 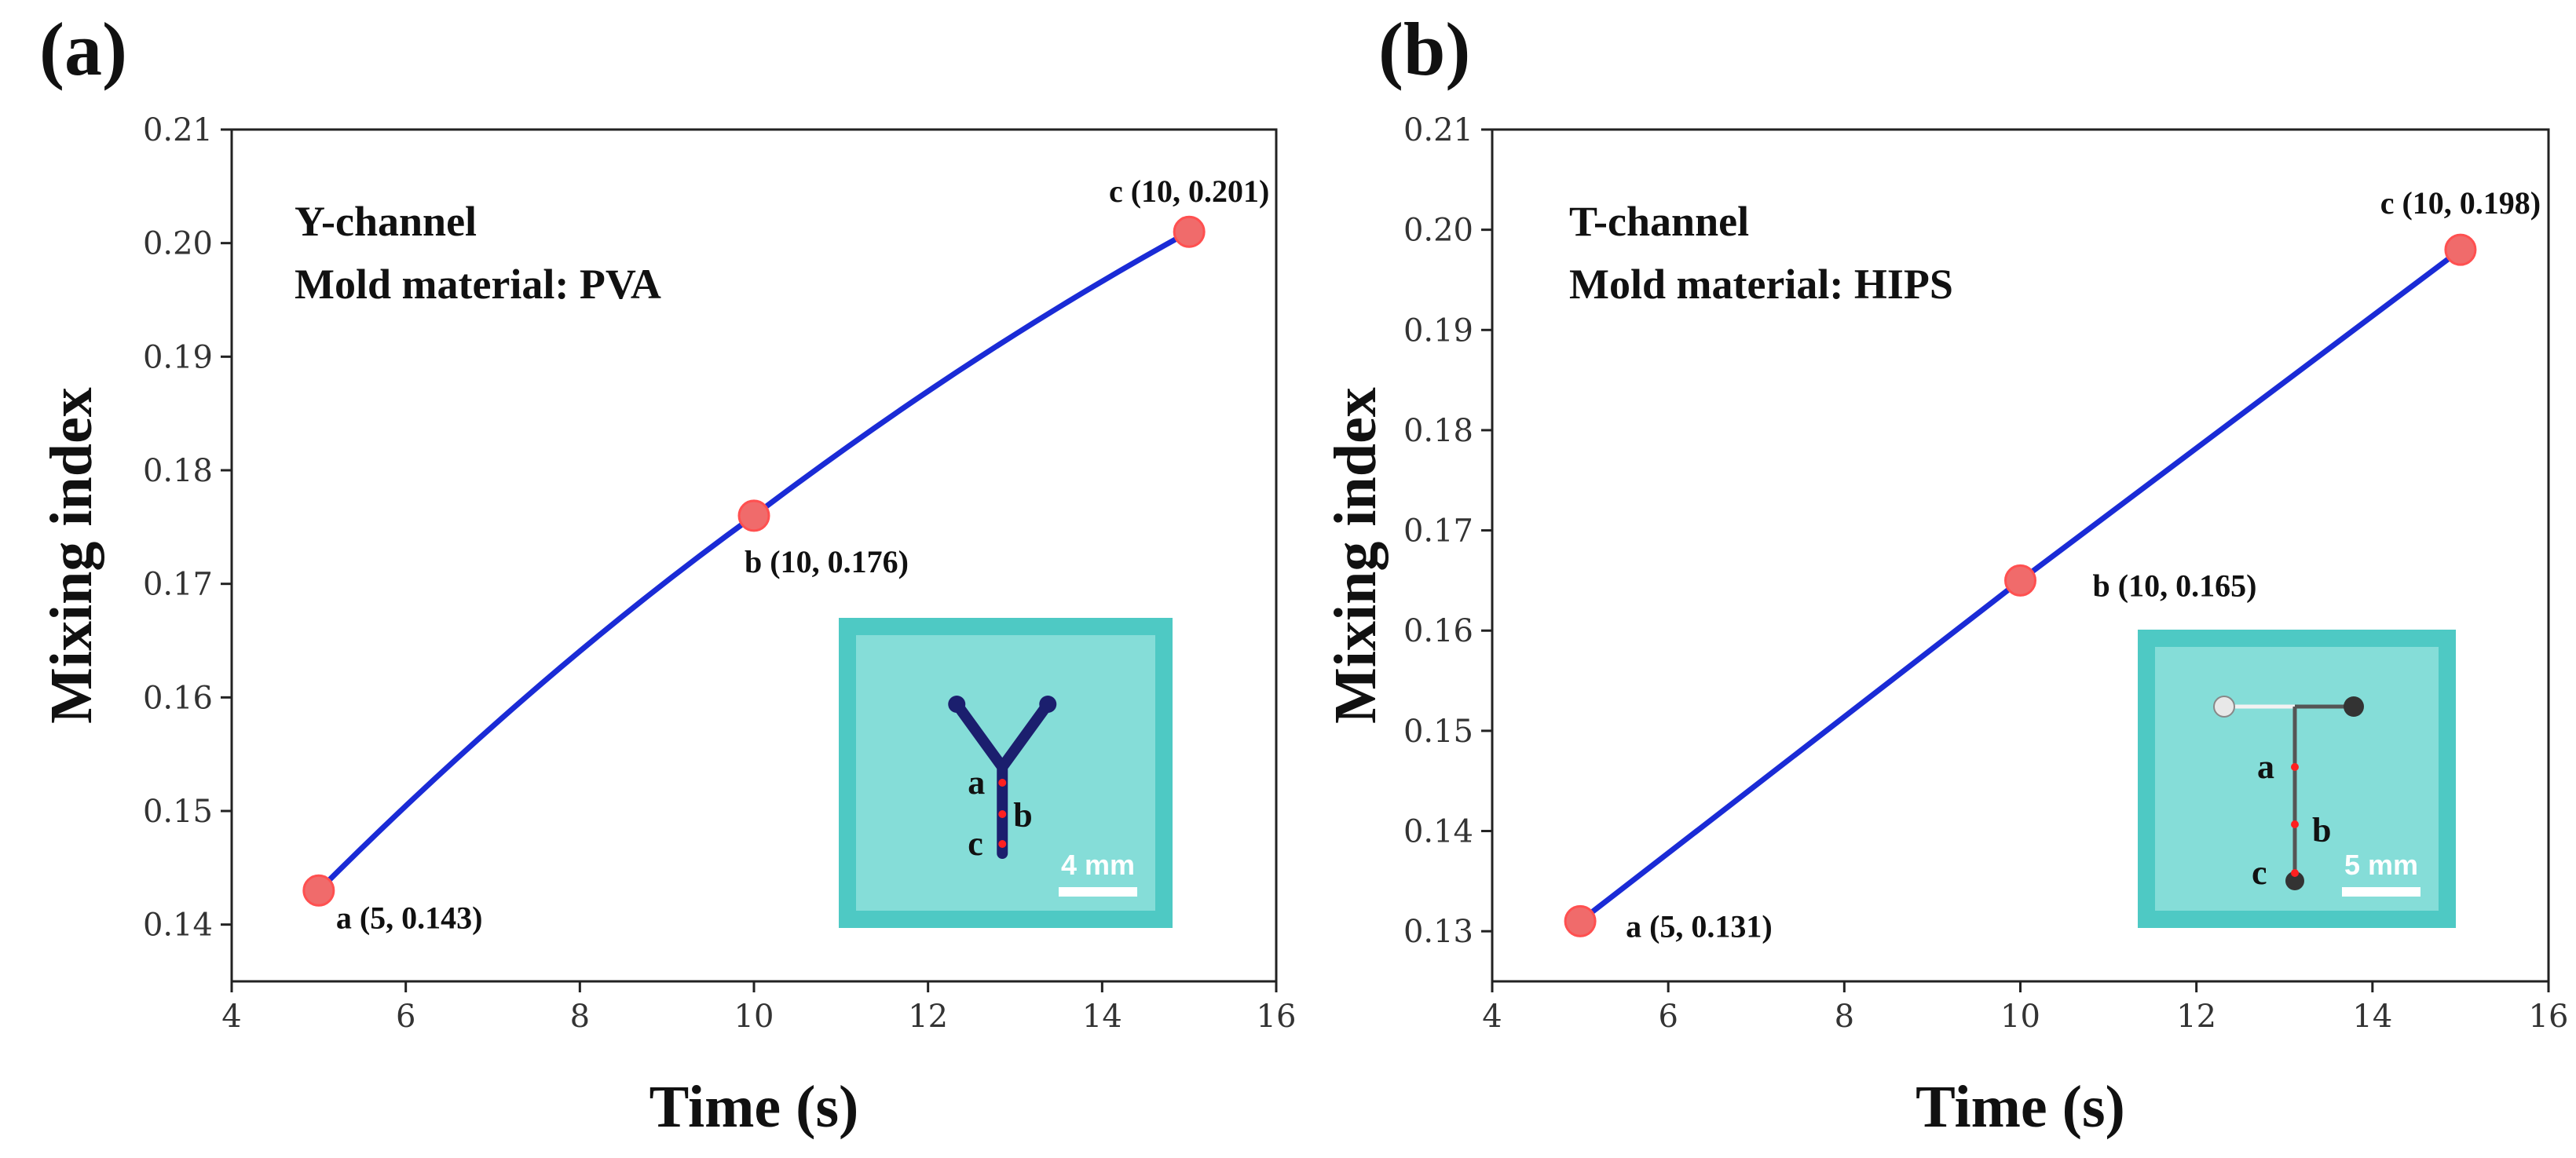 What do you see at coordinates (1098, 892) in the screenshot?
I see `inset-scale-bar-a` at bounding box center [1098, 892].